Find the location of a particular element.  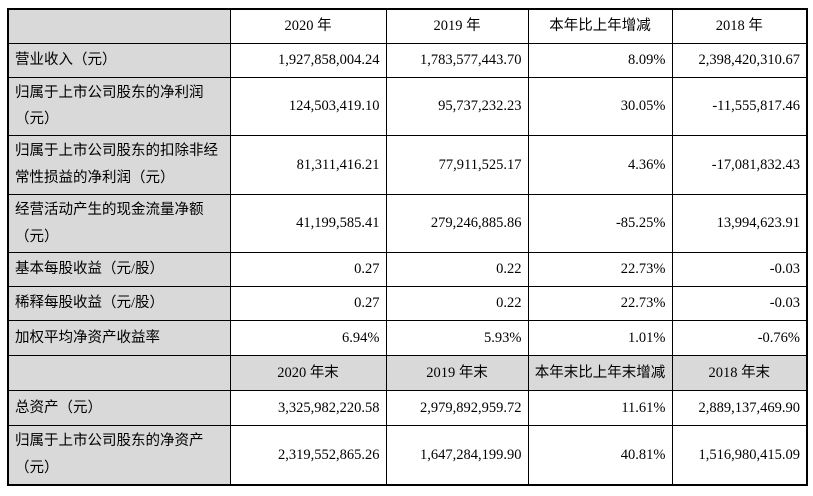

eoy-header-row: 2020 年末 2019 年末 本年末比上年末增减 2018 年末 is located at coordinates (407, 373).